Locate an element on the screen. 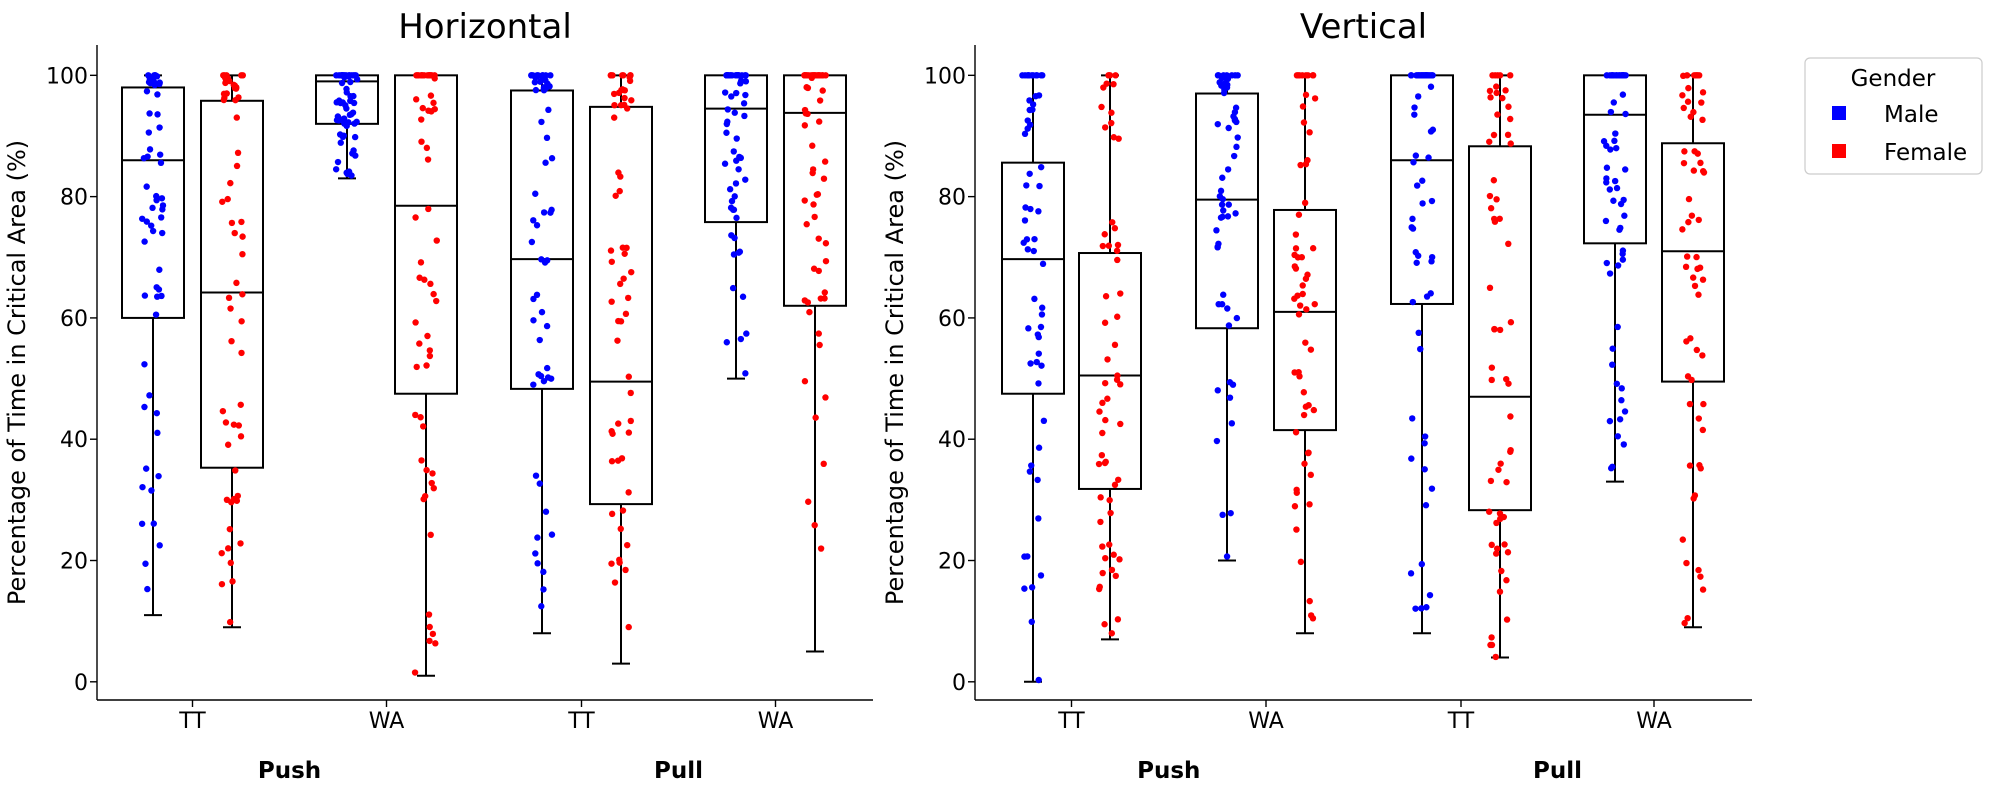 The height and width of the screenshot is (794, 1993). box-pull-tt-male is located at coordinates (542, 353).